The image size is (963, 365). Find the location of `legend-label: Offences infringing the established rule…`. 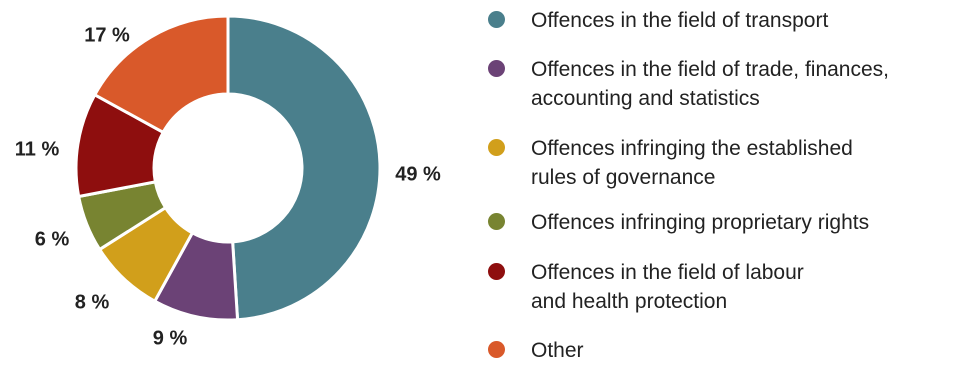

legend-label: Offences infringing the established rule… is located at coordinates (692, 163).